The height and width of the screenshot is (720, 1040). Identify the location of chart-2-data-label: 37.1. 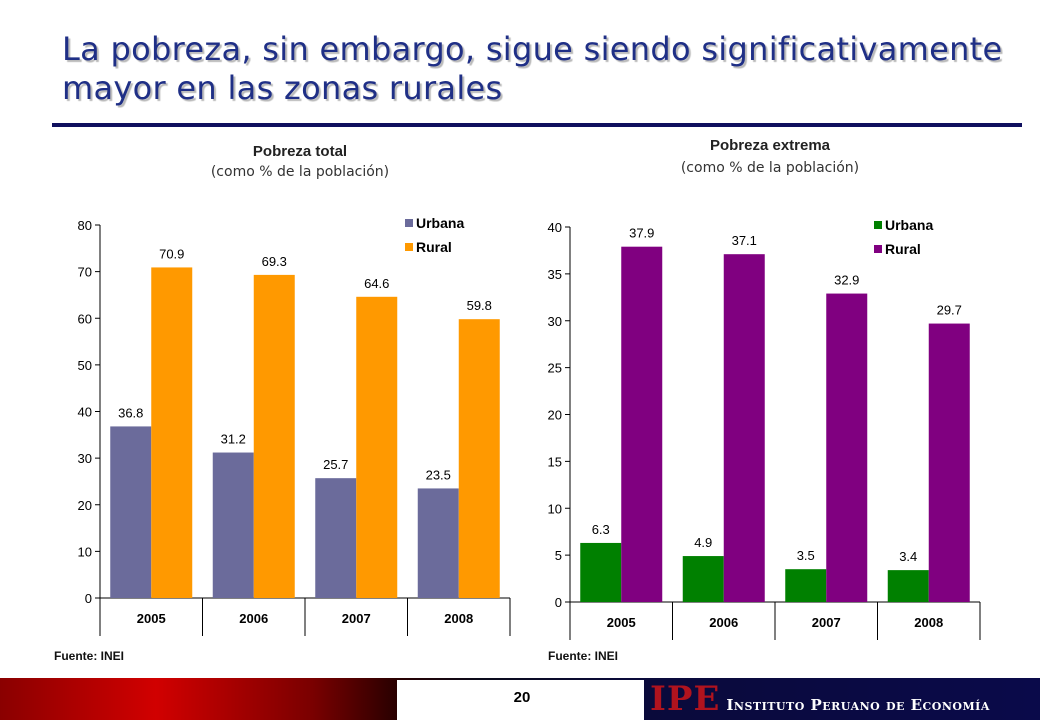
(744, 240).